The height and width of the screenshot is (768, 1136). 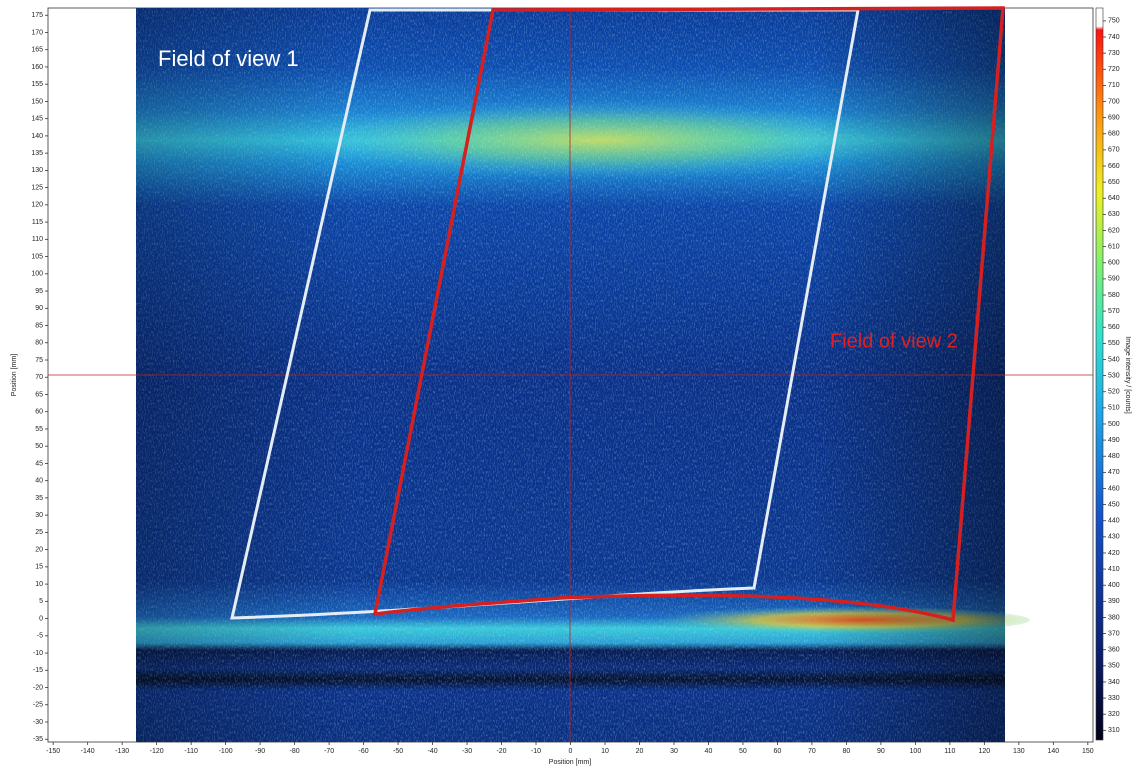 I want to click on y-tick-label: 55, so click(x=39, y=429).